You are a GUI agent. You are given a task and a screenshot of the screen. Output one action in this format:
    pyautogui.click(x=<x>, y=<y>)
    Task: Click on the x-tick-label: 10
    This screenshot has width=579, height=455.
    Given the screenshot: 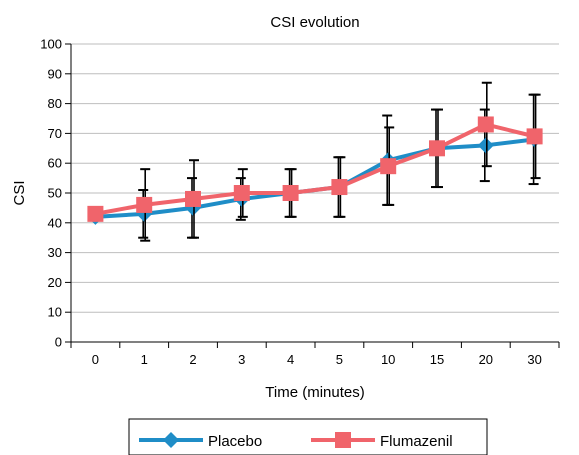 What is the action you would take?
    pyautogui.click(x=388, y=359)
    